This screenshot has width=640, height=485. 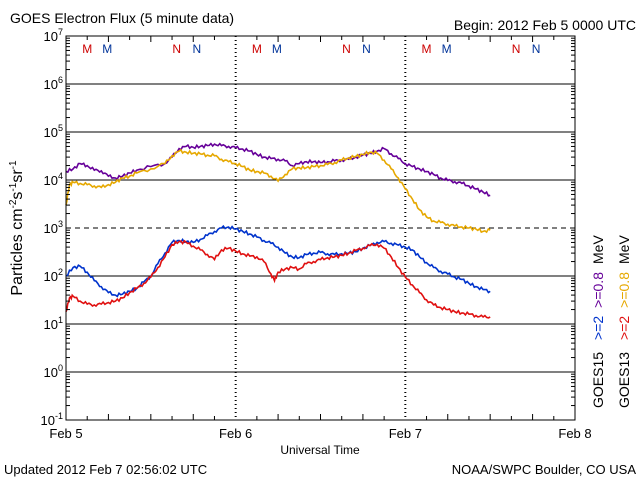 What do you see at coordinates (53, 323) in the screenshot?
I see `y-tick-label: 10¹` at bounding box center [53, 323].